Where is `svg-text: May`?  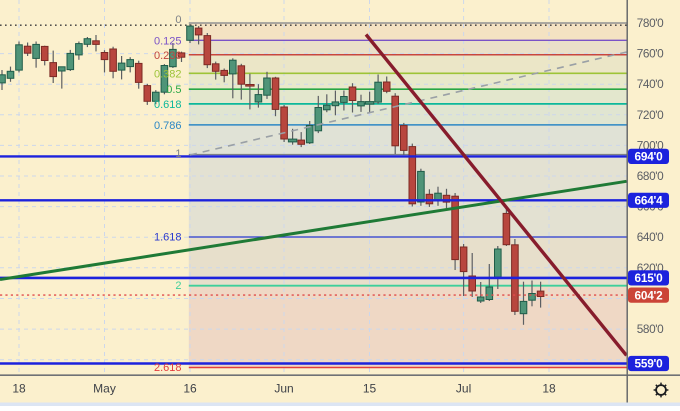 svg-text: May is located at coordinates (104, 389).